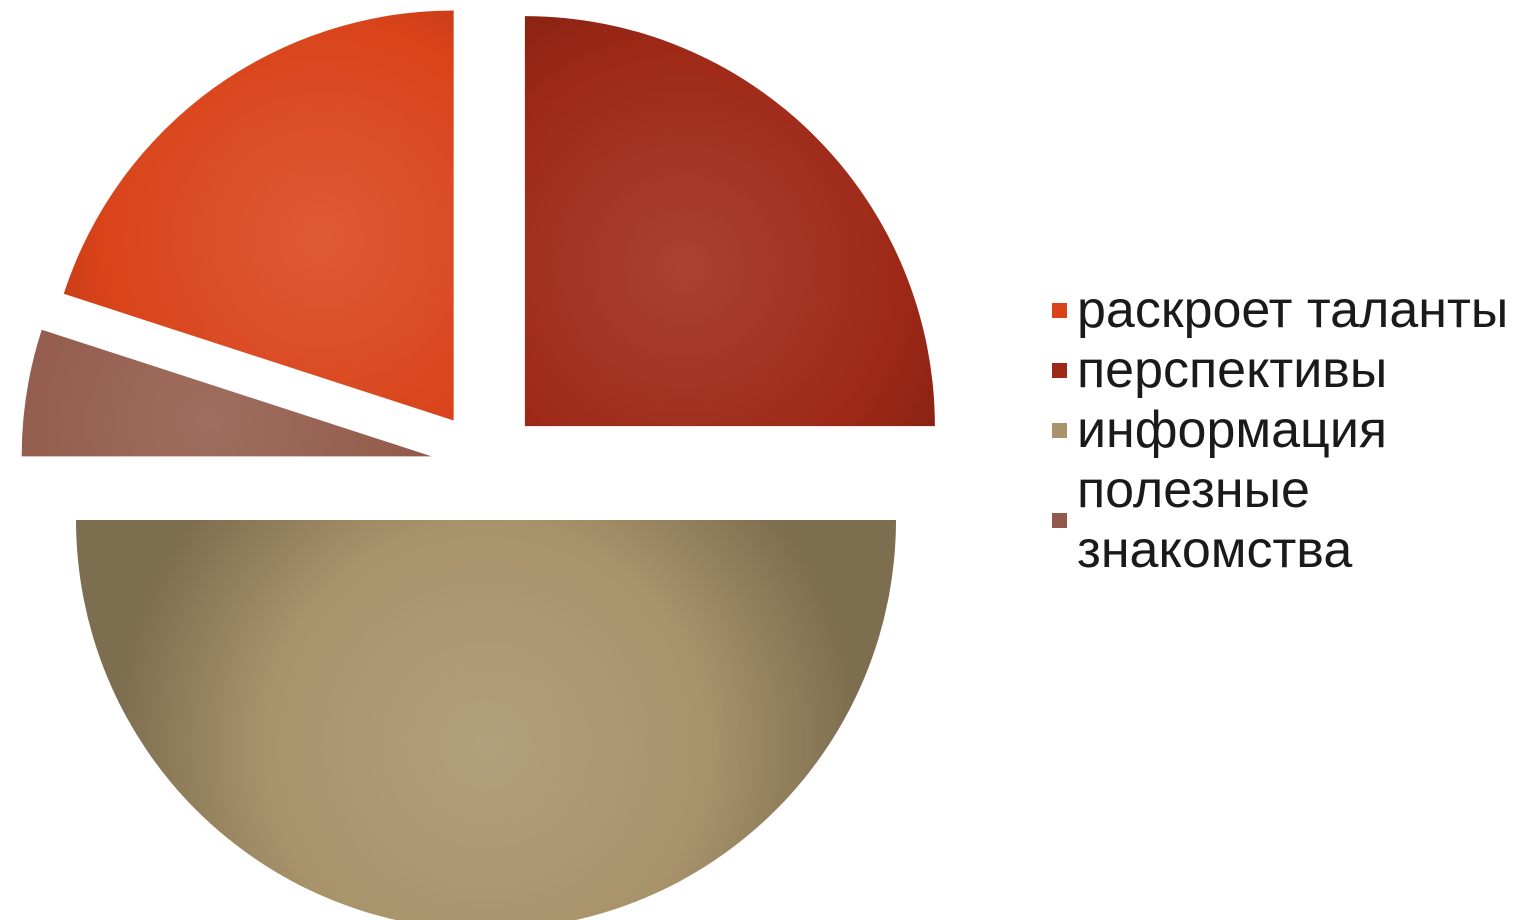  I want to click on legend-item-perspectives: перспективы, so click(1287, 370).